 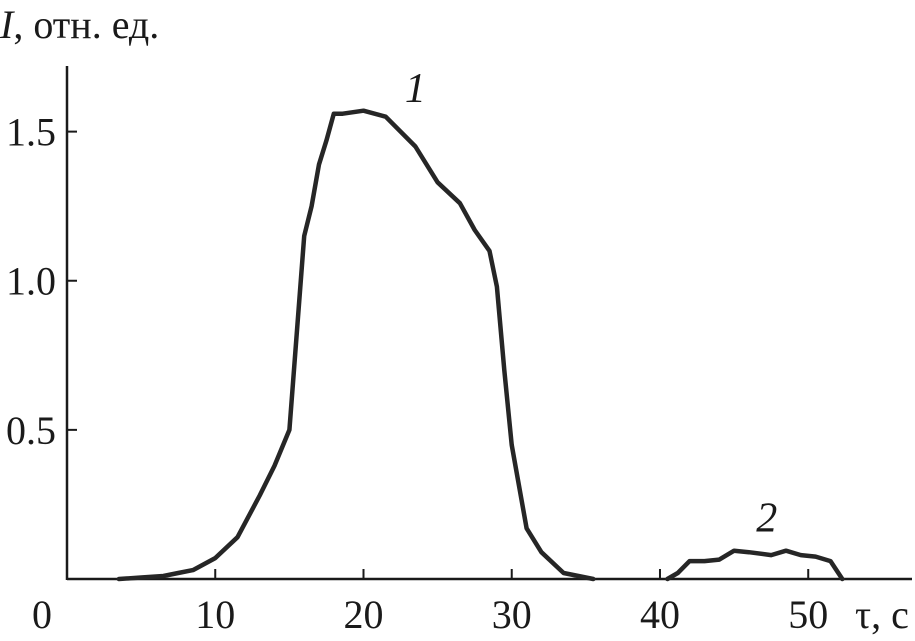 What do you see at coordinates (766, 518) in the screenshot?
I see `series-label-2: 2` at bounding box center [766, 518].